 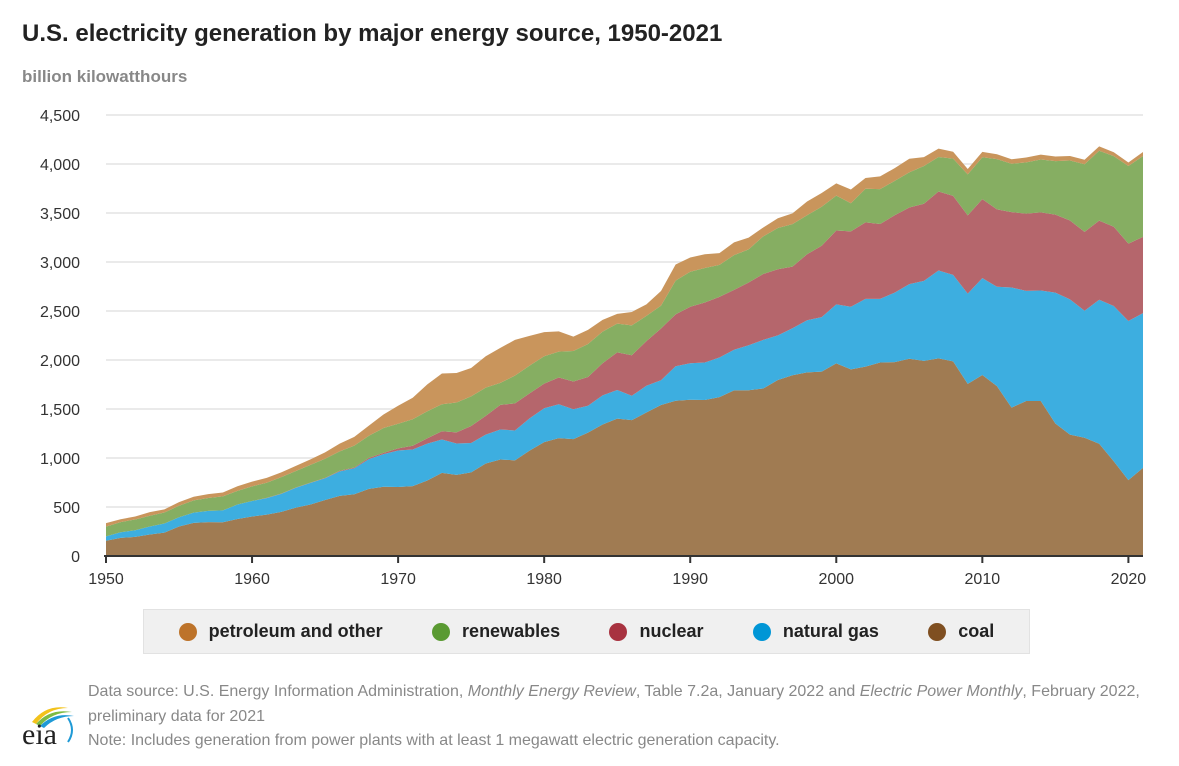 What do you see at coordinates (106, 579) in the screenshot?
I see `x-tick-label: 1950` at bounding box center [106, 579].